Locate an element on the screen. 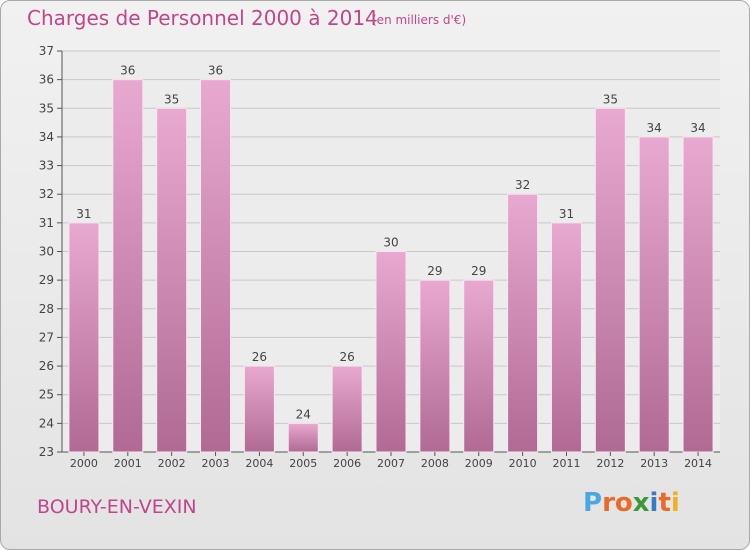 The width and height of the screenshot is (750, 550). x-tick-label: 2013 is located at coordinates (654, 463).